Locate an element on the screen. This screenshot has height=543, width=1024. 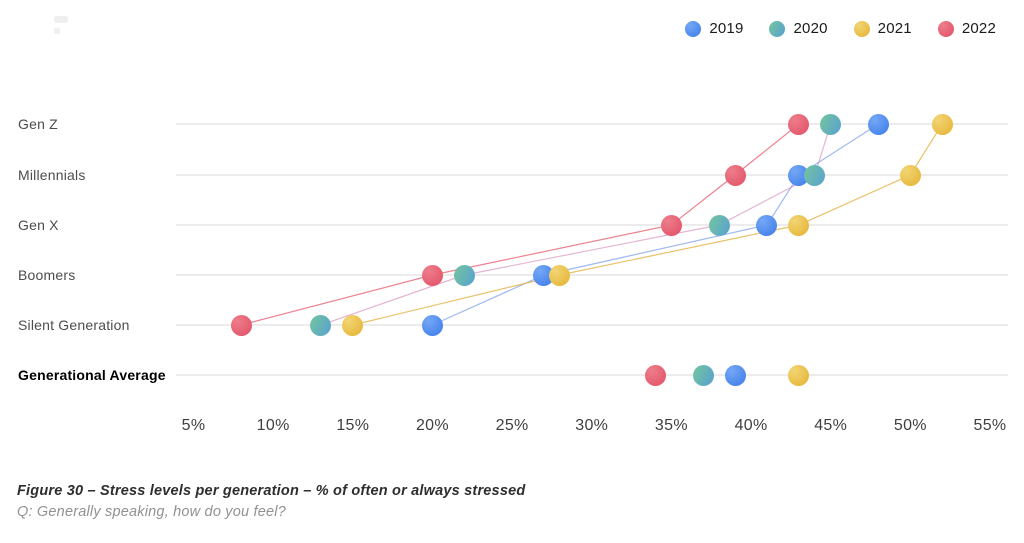
dot-2022-millennials is located at coordinates (735, 175).